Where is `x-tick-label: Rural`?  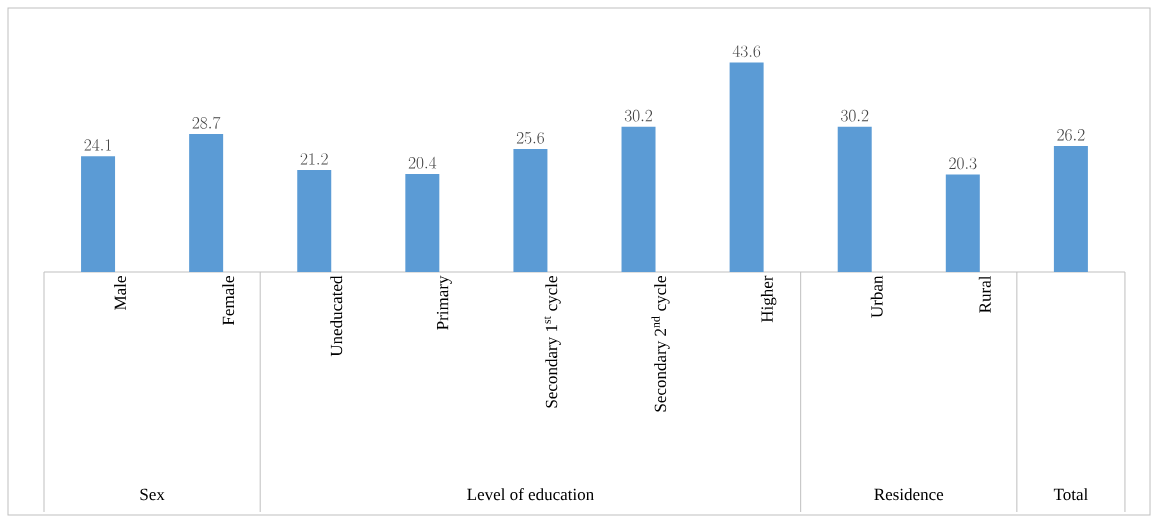
x-tick-label: Rural is located at coordinates (984, 294).